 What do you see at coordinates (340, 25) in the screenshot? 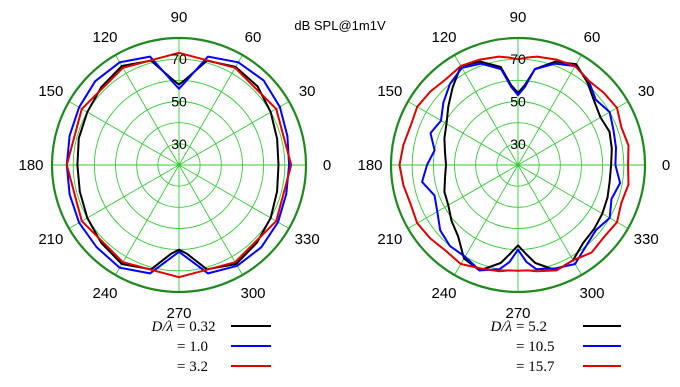
I see `chart-title: dB SPL@1m1V` at bounding box center [340, 25].